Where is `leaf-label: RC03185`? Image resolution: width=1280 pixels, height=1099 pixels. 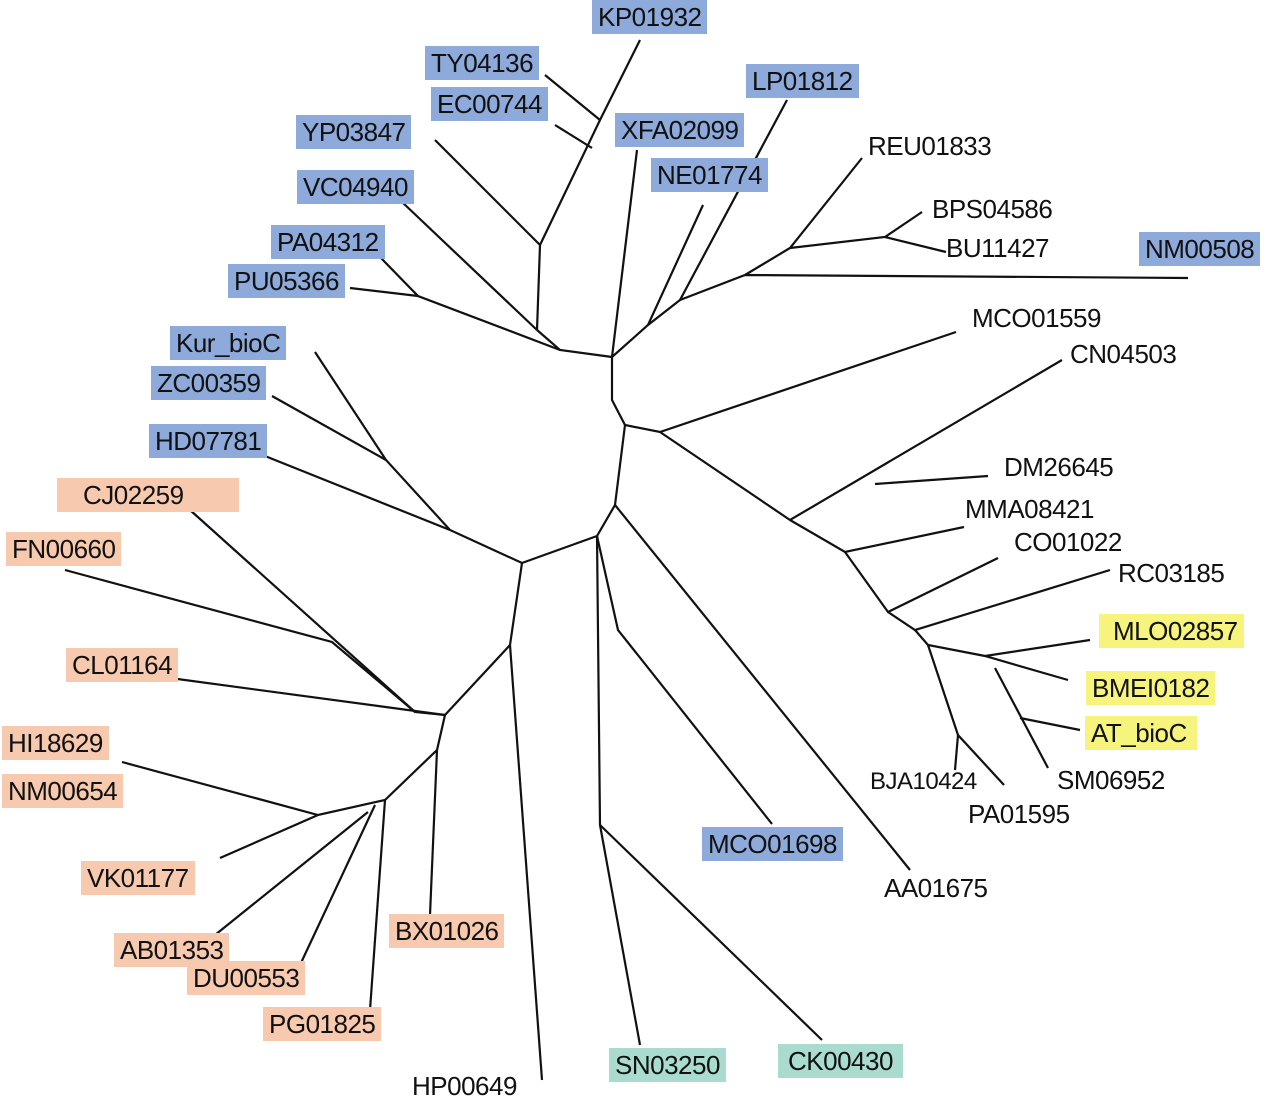
leaf-label: RC03185 is located at coordinates (1171, 573).